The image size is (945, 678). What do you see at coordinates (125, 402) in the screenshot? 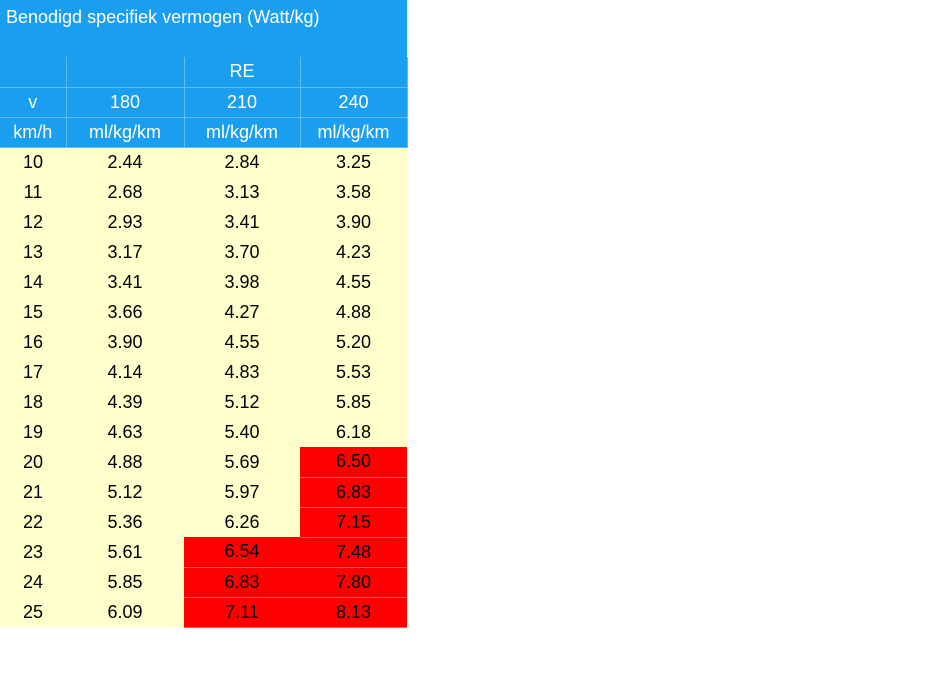
I see `value-cell-180: 4.39` at bounding box center [125, 402].